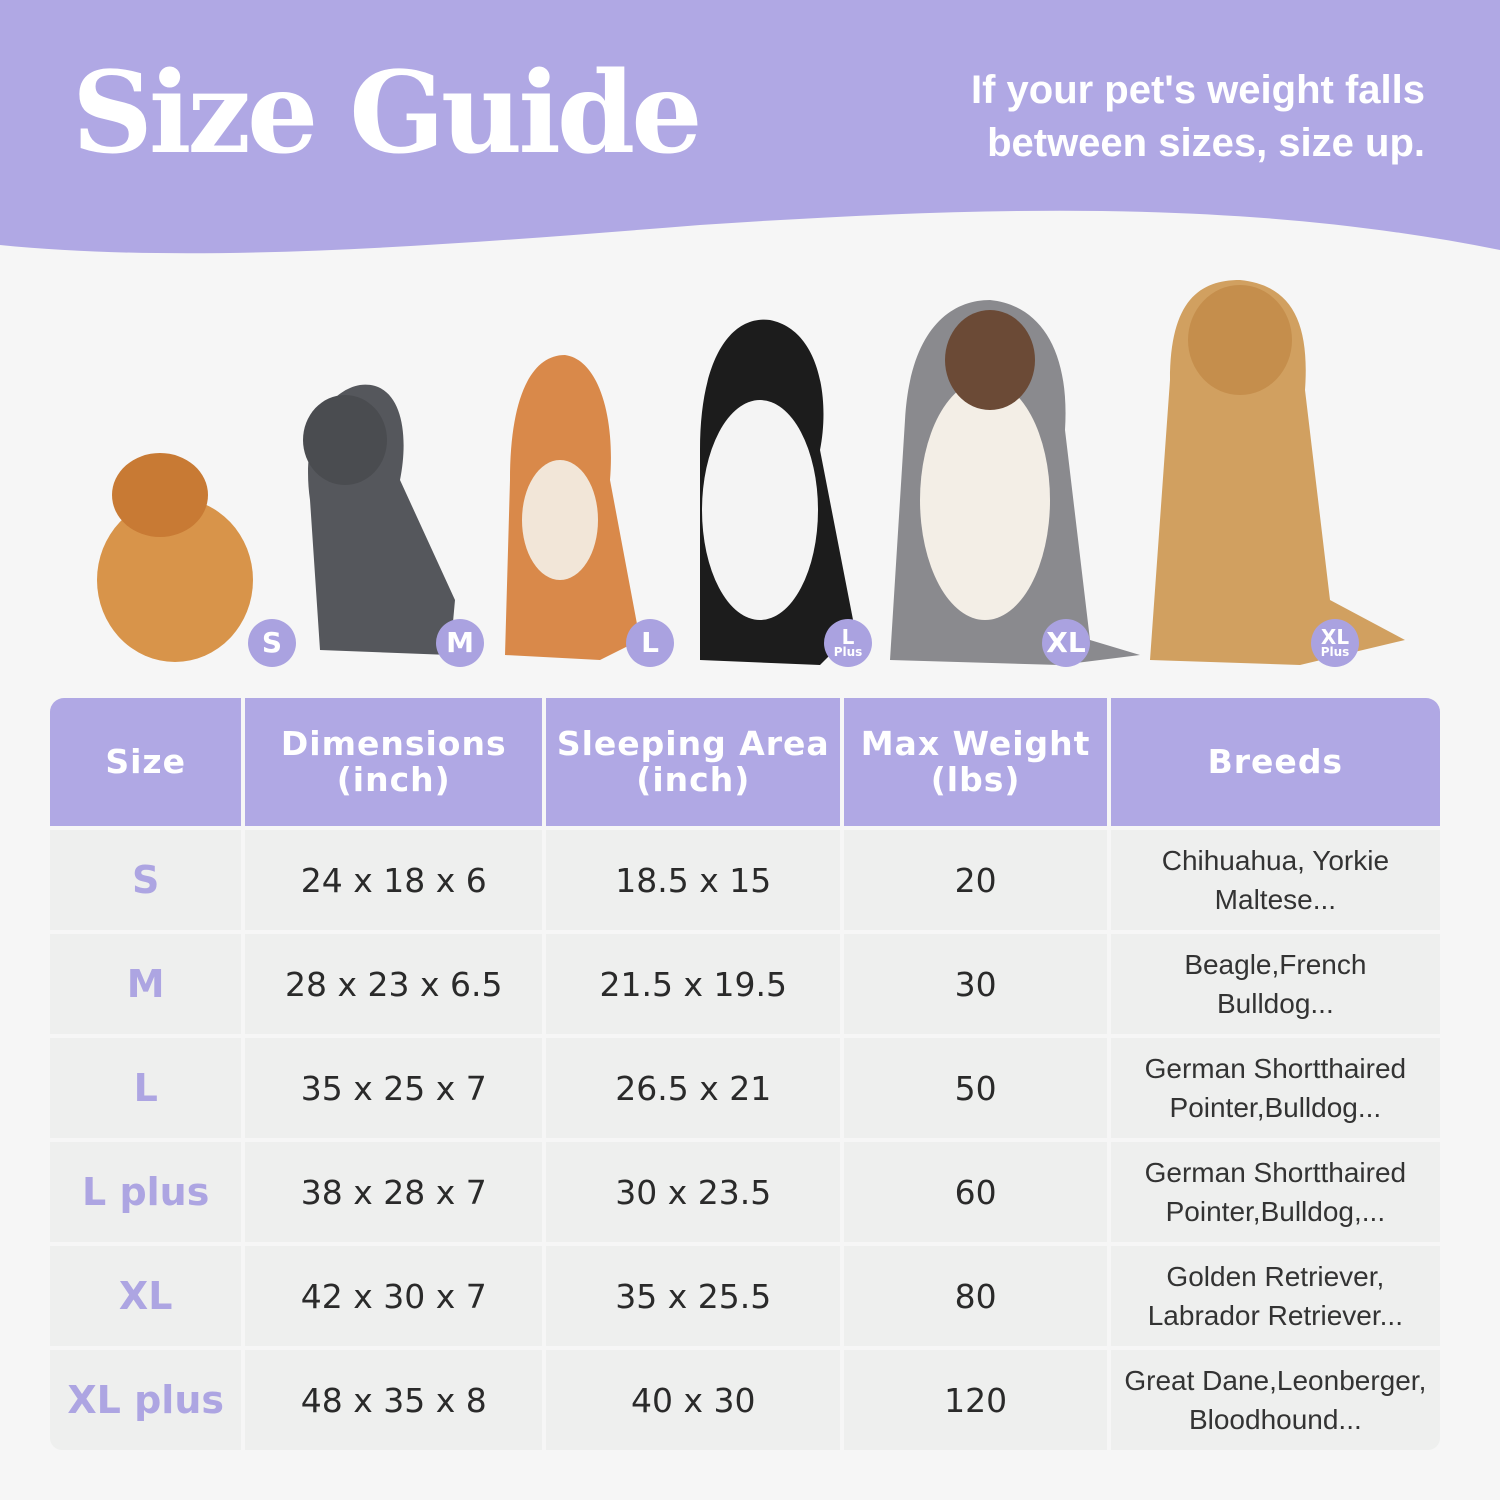  What do you see at coordinates (693, 1296) in the screenshot?
I see `sleeping-area-cell: 35 x 25.5` at bounding box center [693, 1296].